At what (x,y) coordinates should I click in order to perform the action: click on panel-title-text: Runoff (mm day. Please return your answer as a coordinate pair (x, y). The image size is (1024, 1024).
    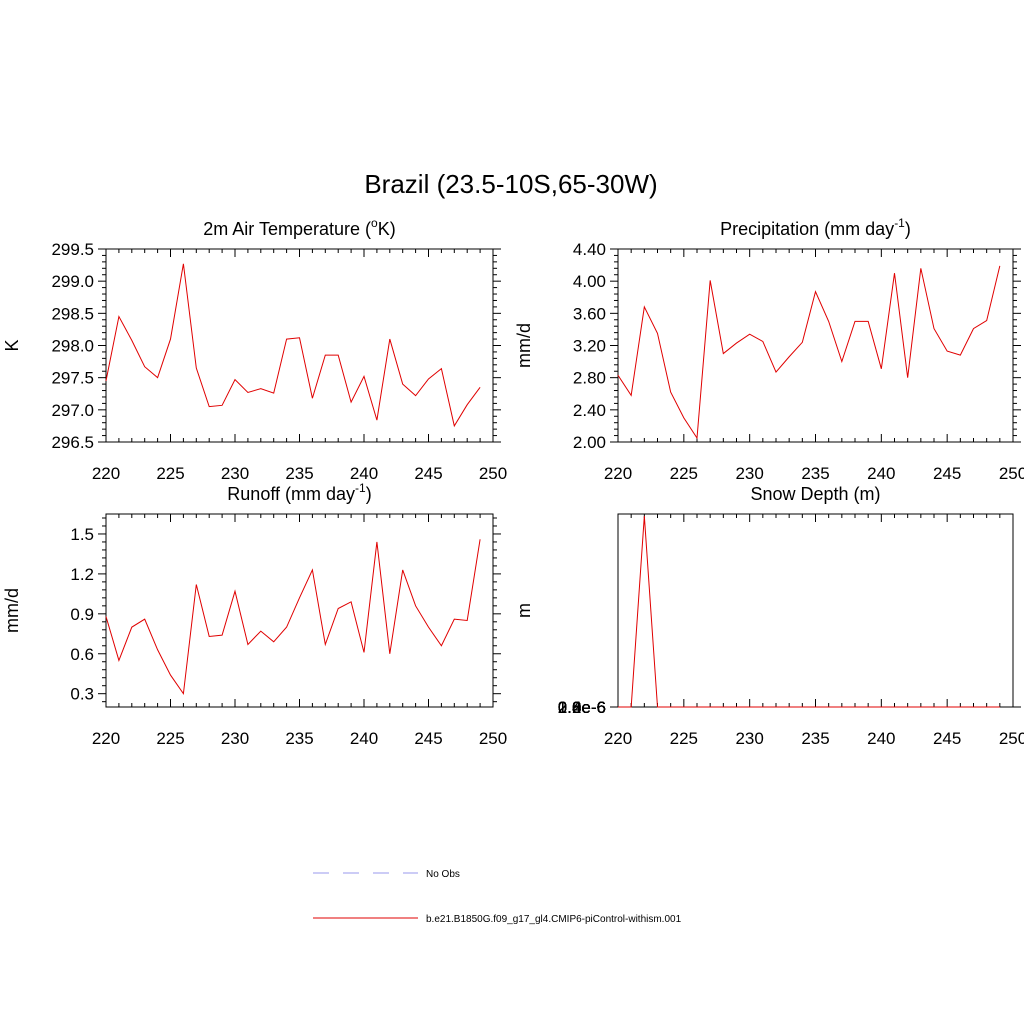
    Looking at the image, I should click on (291, 494).